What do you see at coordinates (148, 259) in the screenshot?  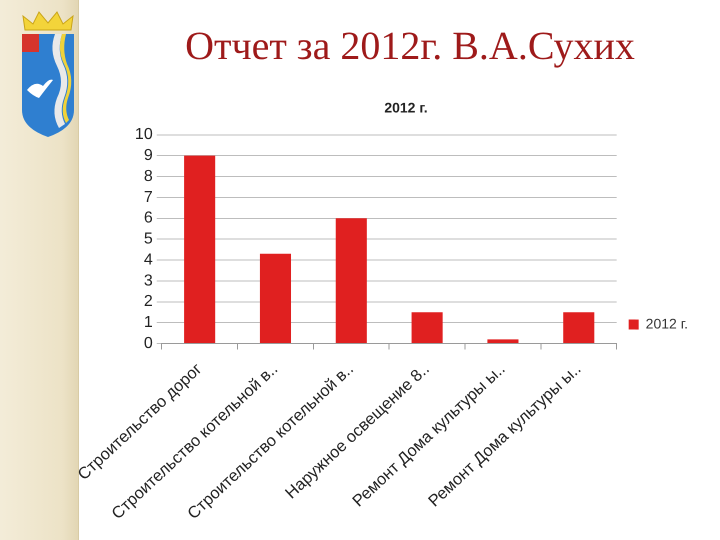 I see `y-tick-label: 4` at bounding box center [148, 259].